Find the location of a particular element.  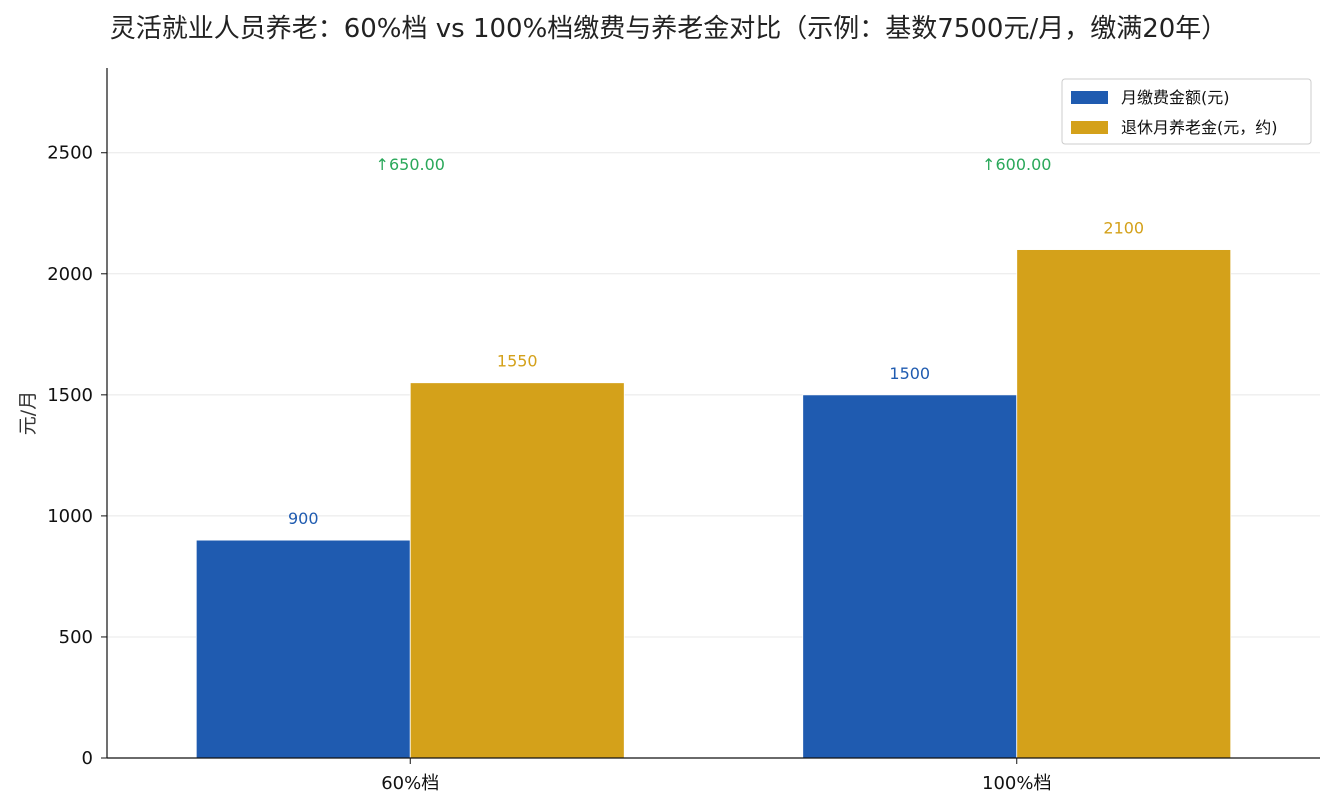

y-tick-label: 1000 is located at coordinates (70, 516).